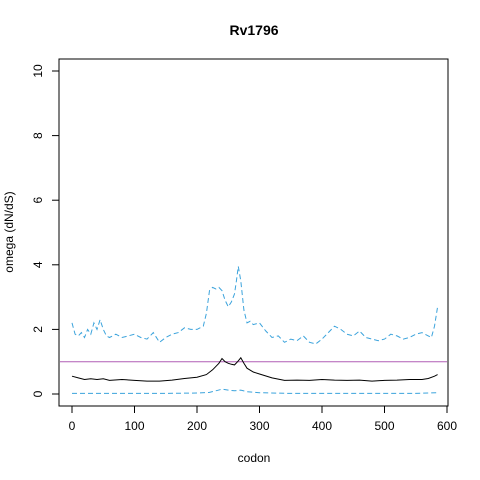  I want to click on series-line-upper, so click(255, 305).